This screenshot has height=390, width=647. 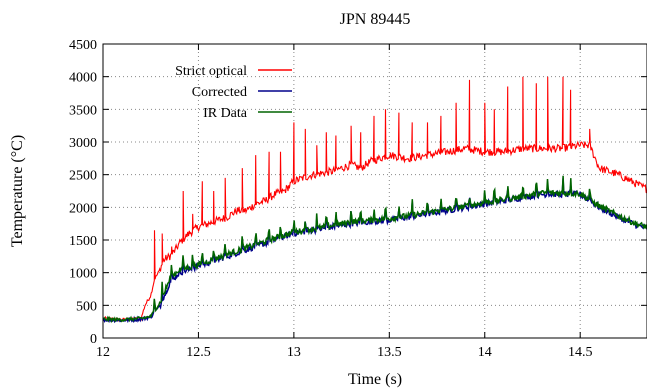 I want to click on x-axis-label: Time (s), so click(x=375, y=379).